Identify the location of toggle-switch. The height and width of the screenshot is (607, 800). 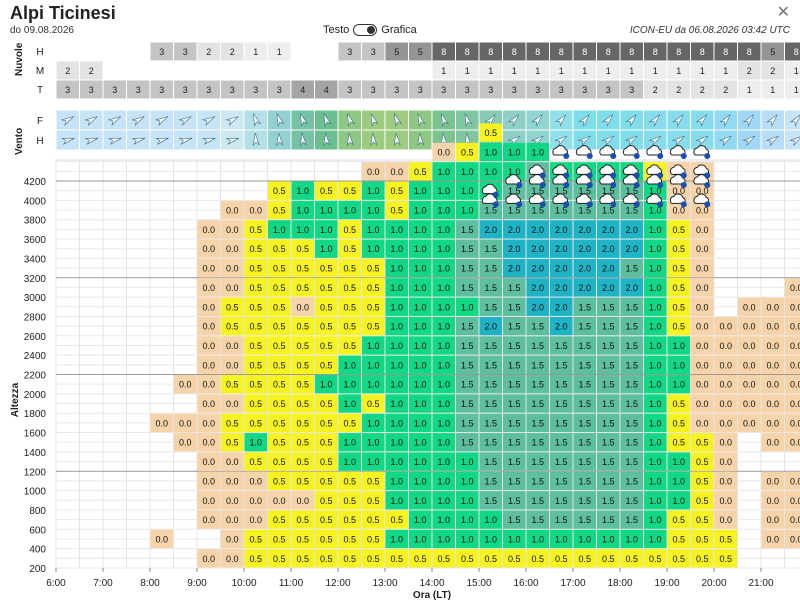
(365, 30).